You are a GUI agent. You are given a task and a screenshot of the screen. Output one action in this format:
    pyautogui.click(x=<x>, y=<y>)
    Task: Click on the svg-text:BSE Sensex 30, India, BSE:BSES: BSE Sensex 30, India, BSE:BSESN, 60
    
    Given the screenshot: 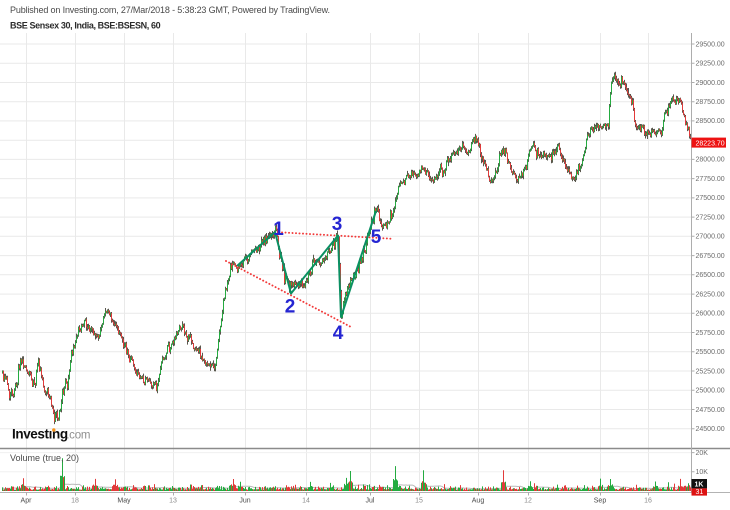 What is the action you would take?
    pyautogui.click(x=85, y=25)
    